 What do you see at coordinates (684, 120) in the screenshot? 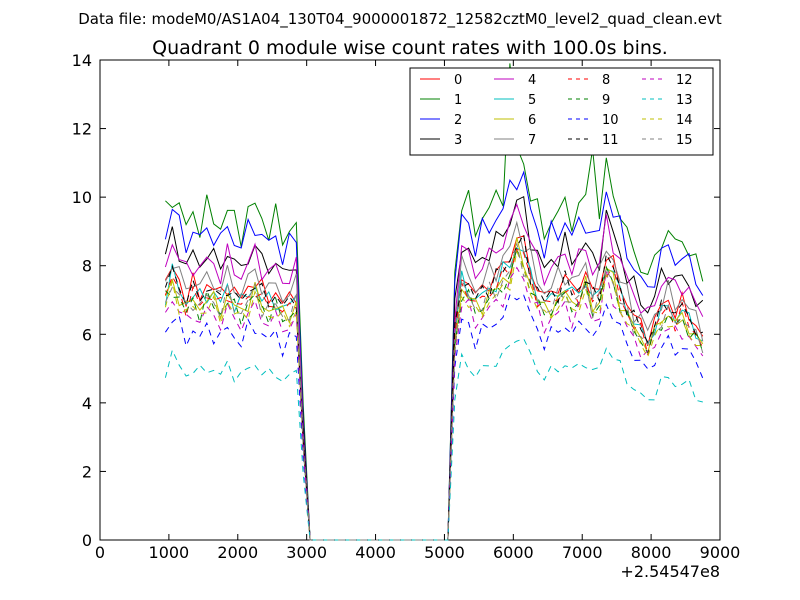
I see `legend-label-14: 14` at bounding box center [684, 120].